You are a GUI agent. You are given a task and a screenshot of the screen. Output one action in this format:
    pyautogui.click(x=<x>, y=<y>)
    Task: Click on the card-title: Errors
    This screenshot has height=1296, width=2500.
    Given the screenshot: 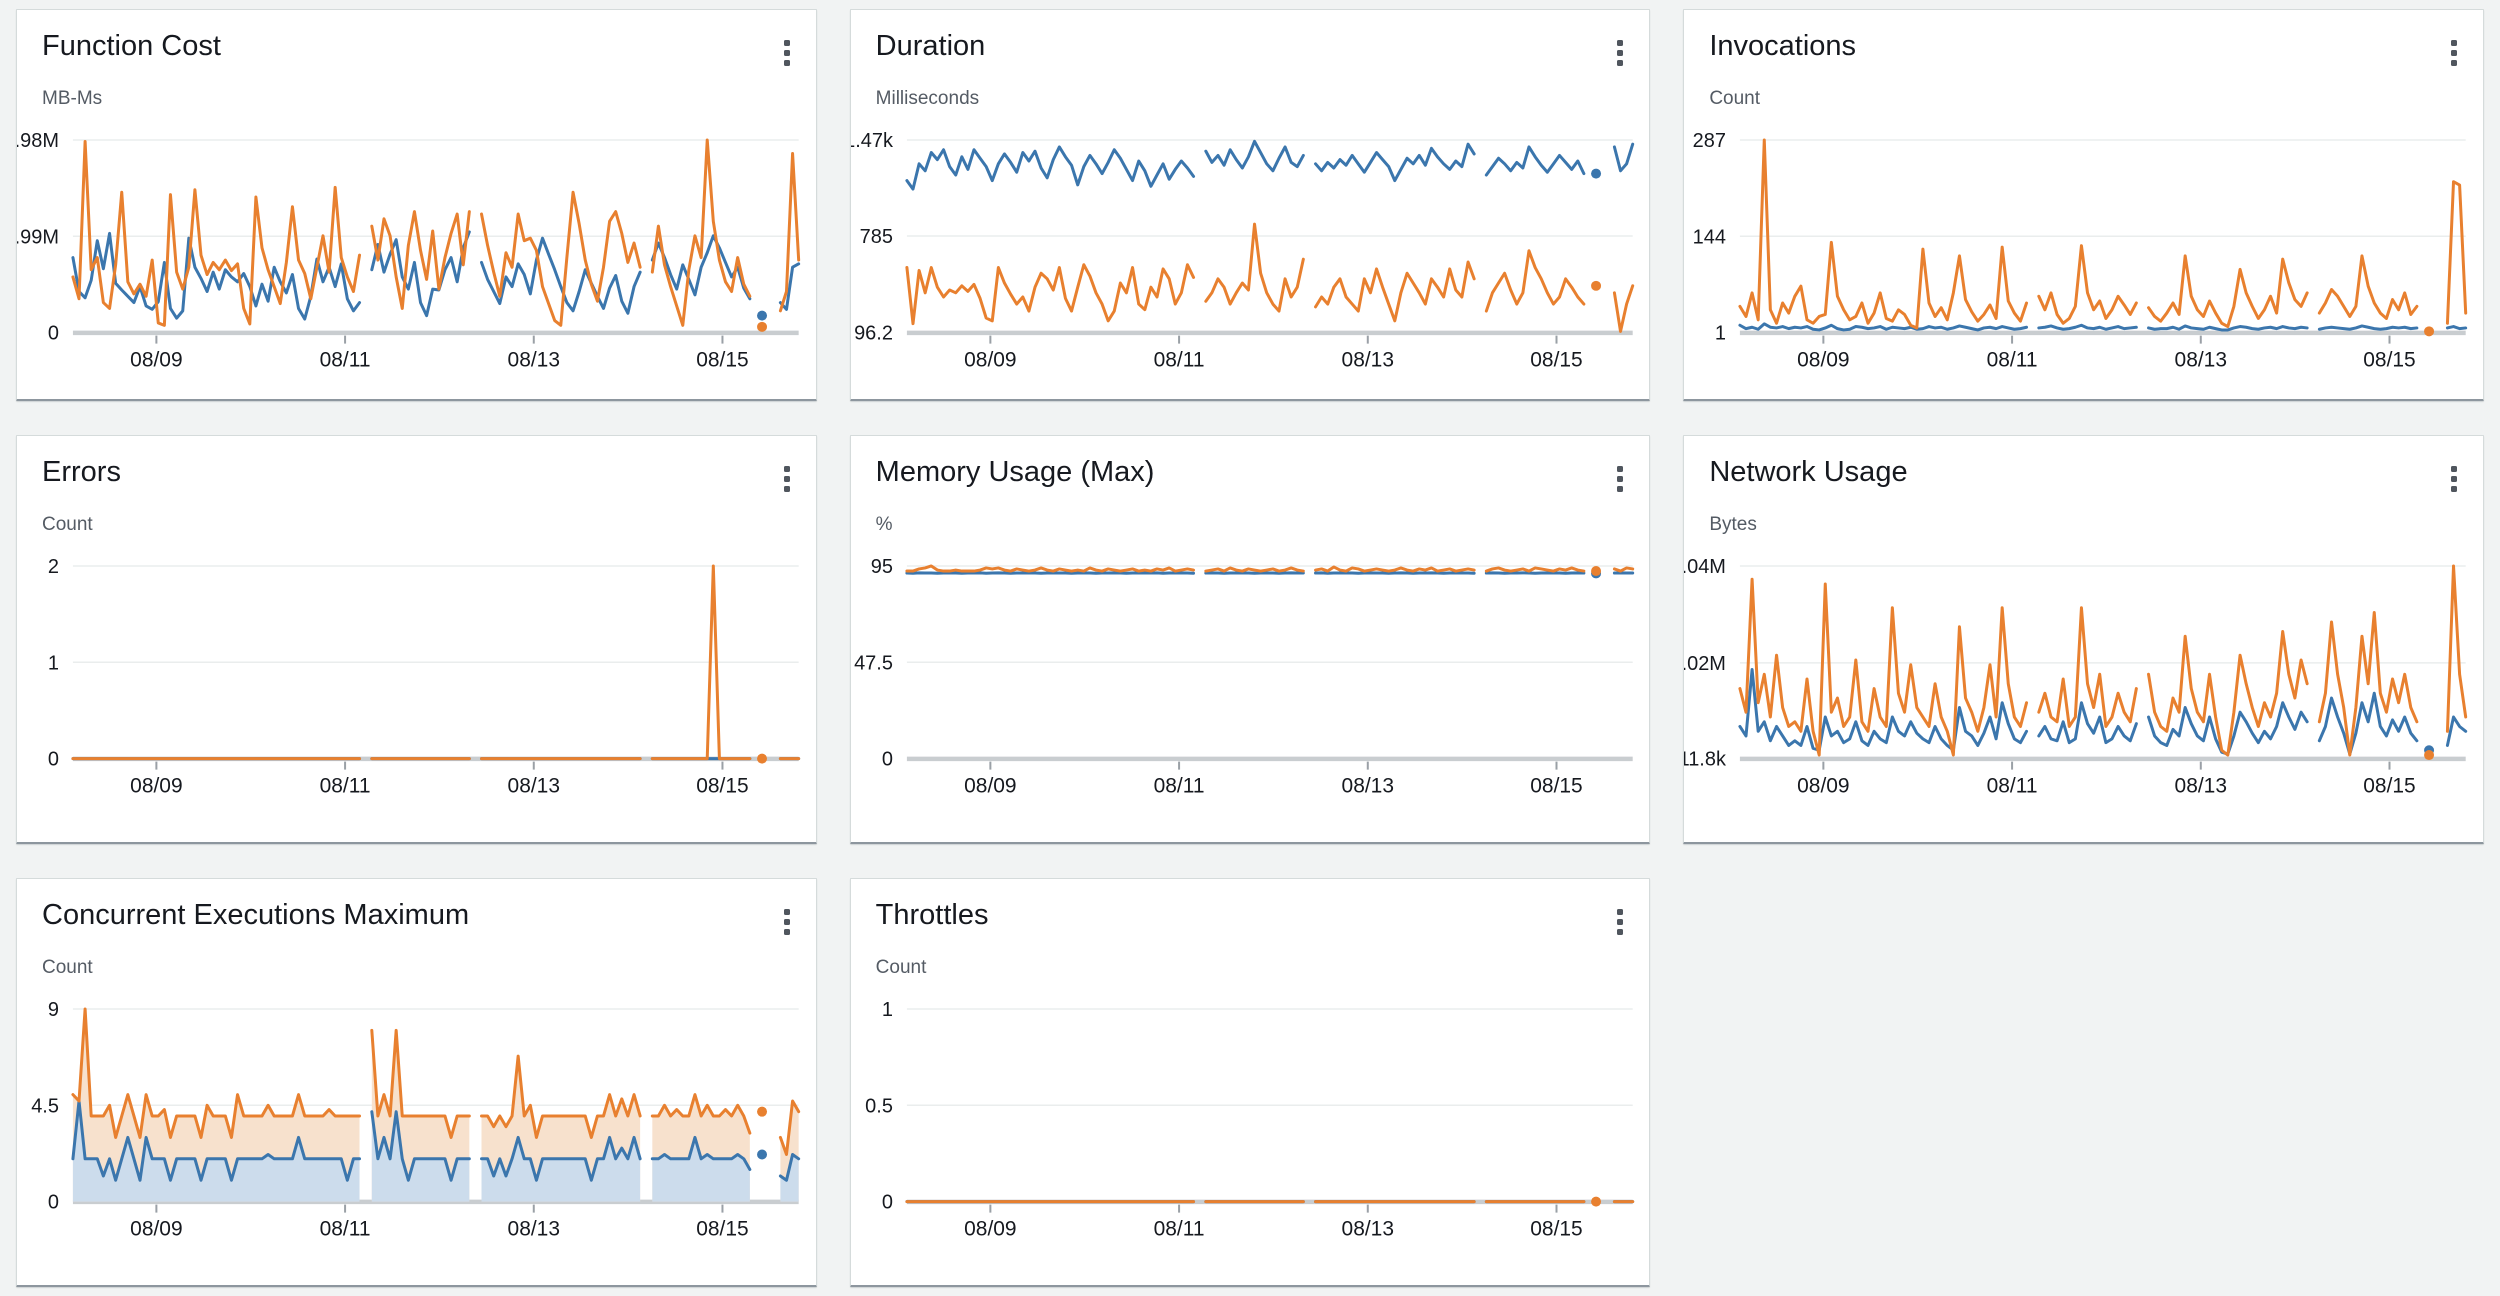 What is the action you would take?
    pyautogui.click(x=81, y=472)
    